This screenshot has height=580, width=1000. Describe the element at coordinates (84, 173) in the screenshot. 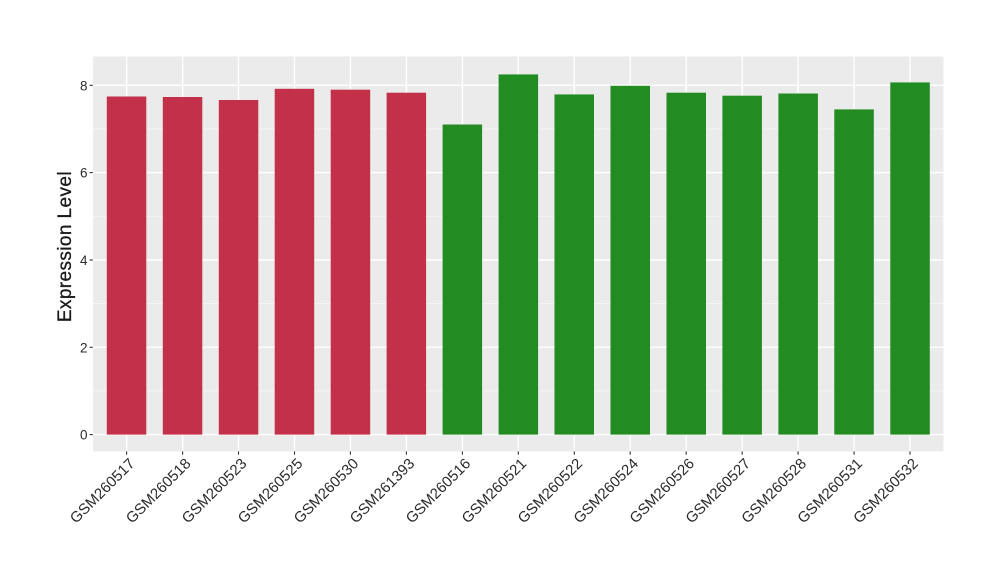

I see `svg-text: 6` at that location.